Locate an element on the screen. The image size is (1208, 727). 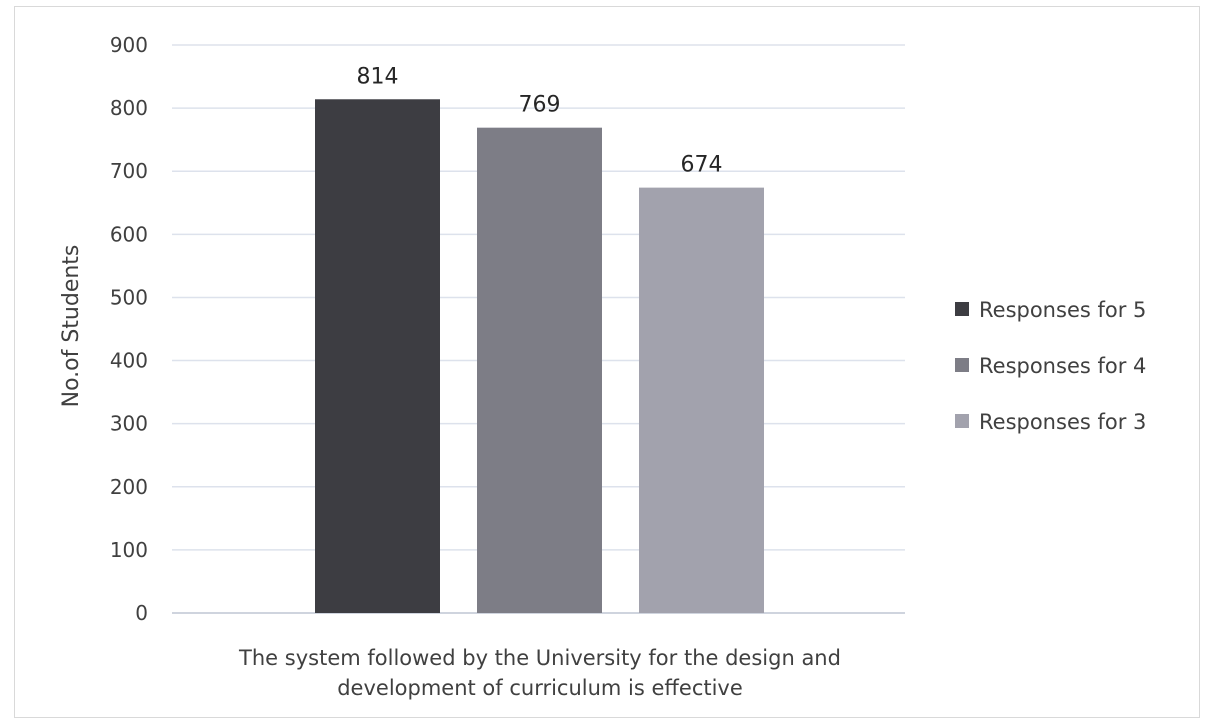
y-tick-label: 400 is located at coordinates (129, 361).